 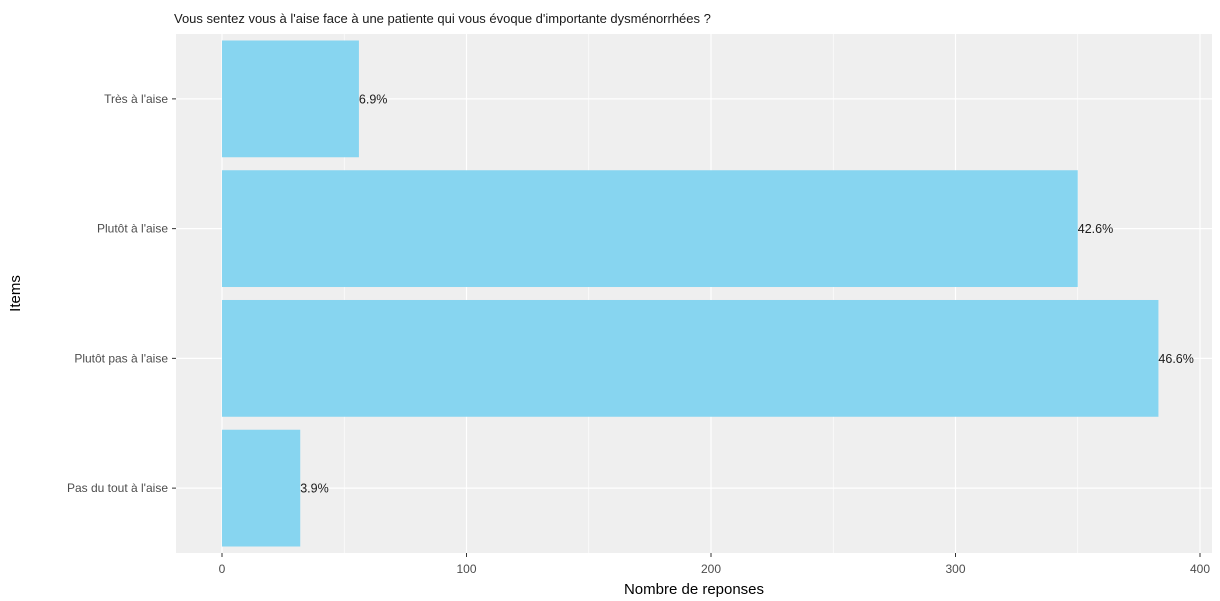 I want to click on data-label: 42.6%, so click(x=1095, y=229).